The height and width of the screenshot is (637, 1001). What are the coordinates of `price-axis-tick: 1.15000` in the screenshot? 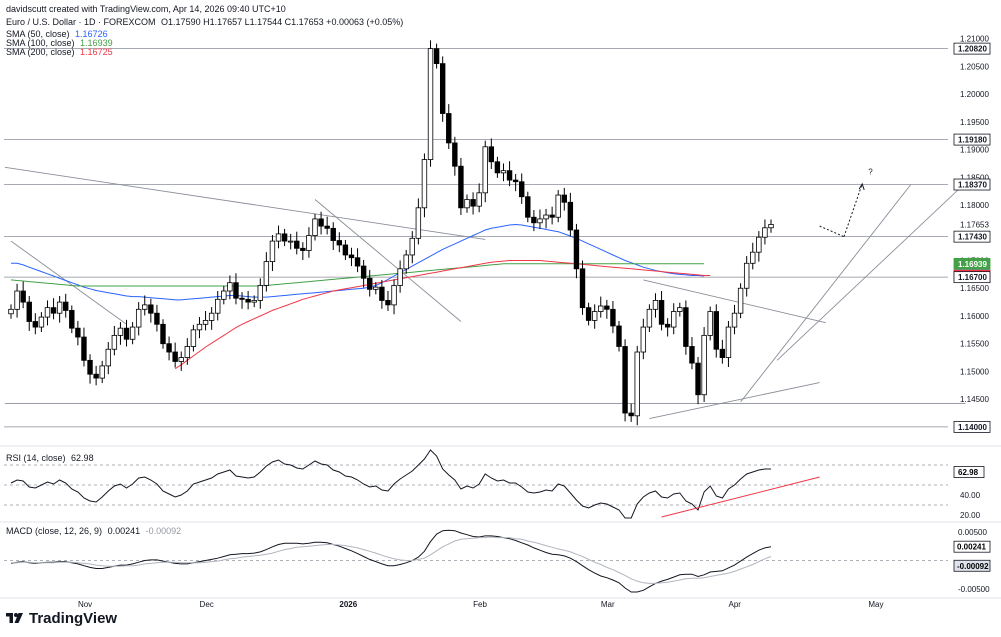 It's located at (974, 371).